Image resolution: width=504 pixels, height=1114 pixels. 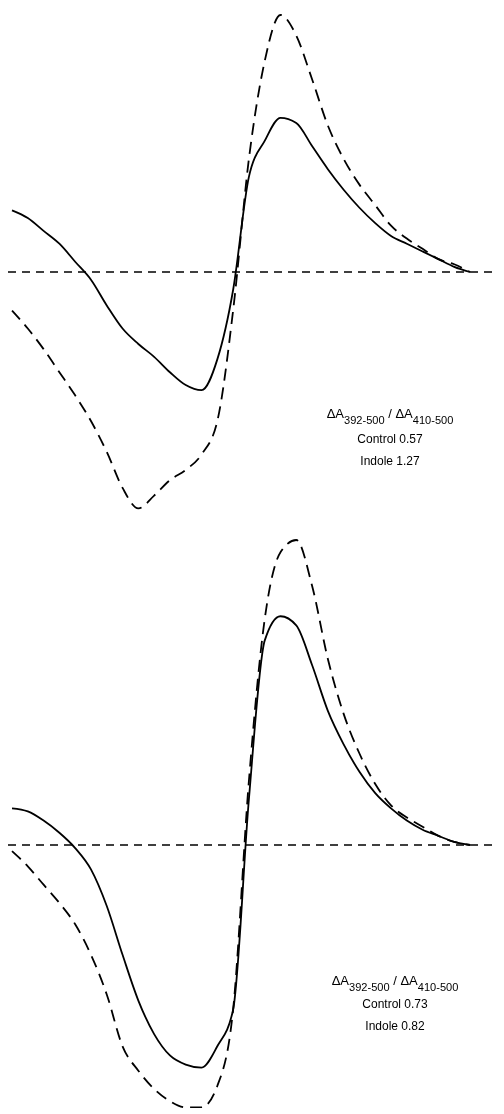 I want to click on annotation: Control 0.73, so click(x=395, y=1004).